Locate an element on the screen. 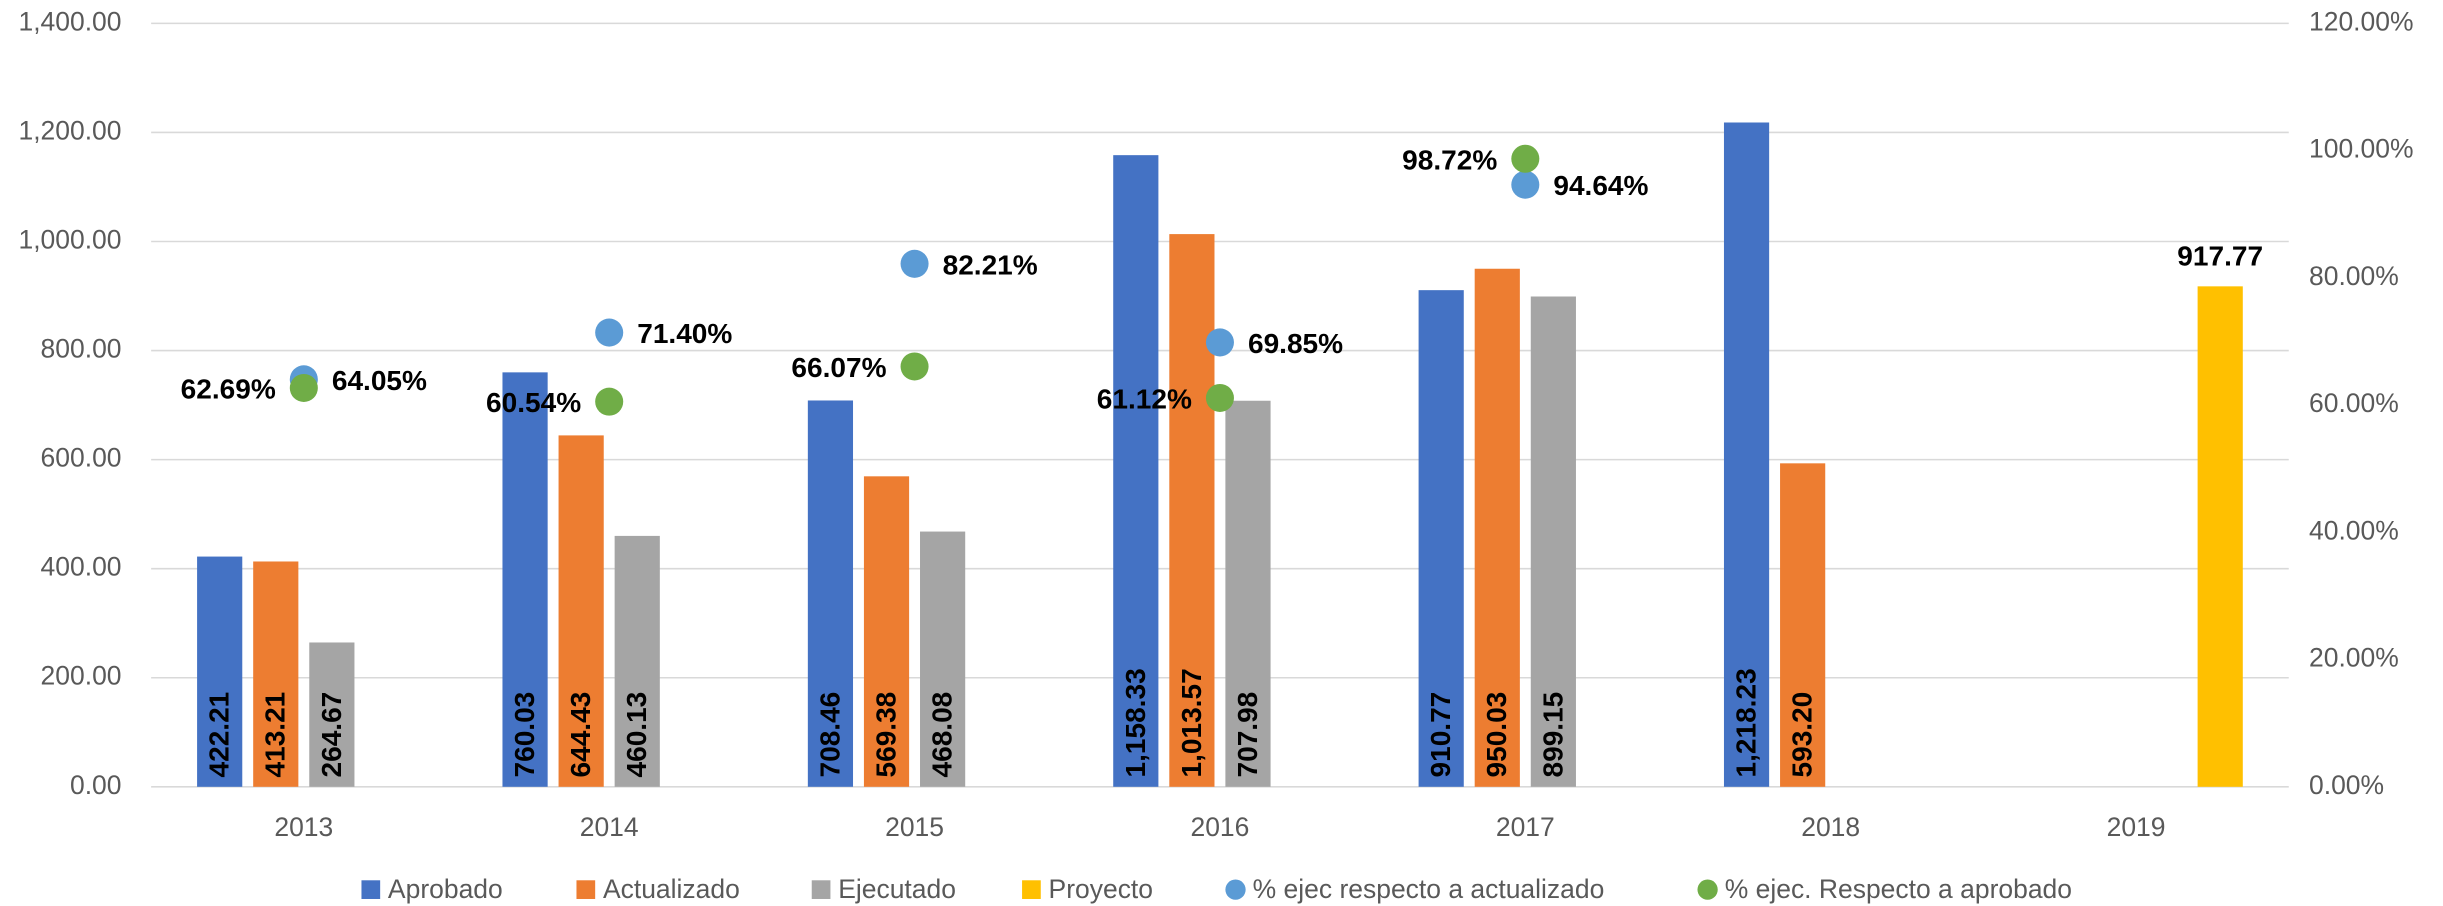 This screenshot has width=2443, height=906. y2-tick-label: 60.00% is located at coordinates (2354, 403).